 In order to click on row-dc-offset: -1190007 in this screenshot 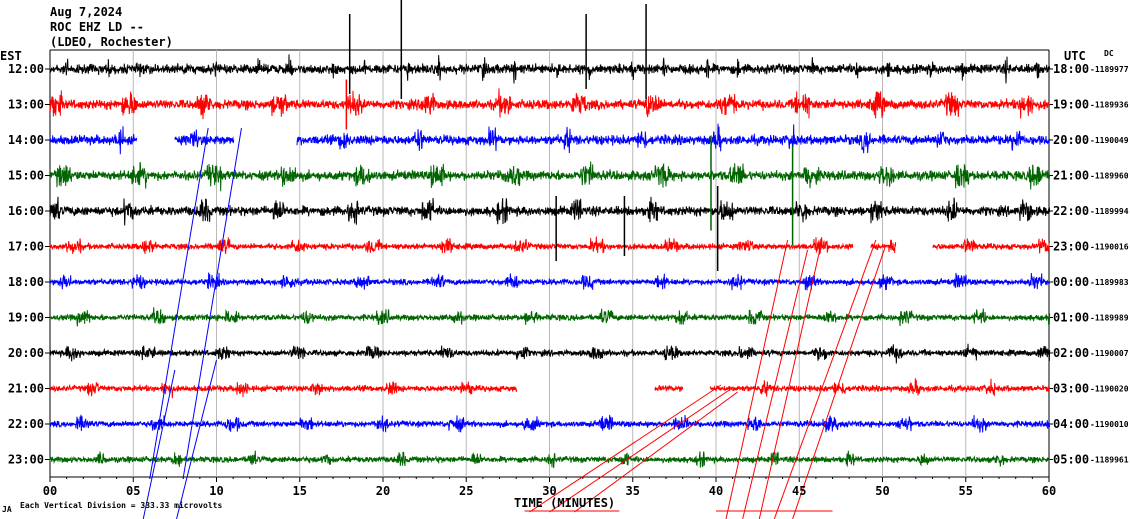, I will do `click(1109, 353)`.